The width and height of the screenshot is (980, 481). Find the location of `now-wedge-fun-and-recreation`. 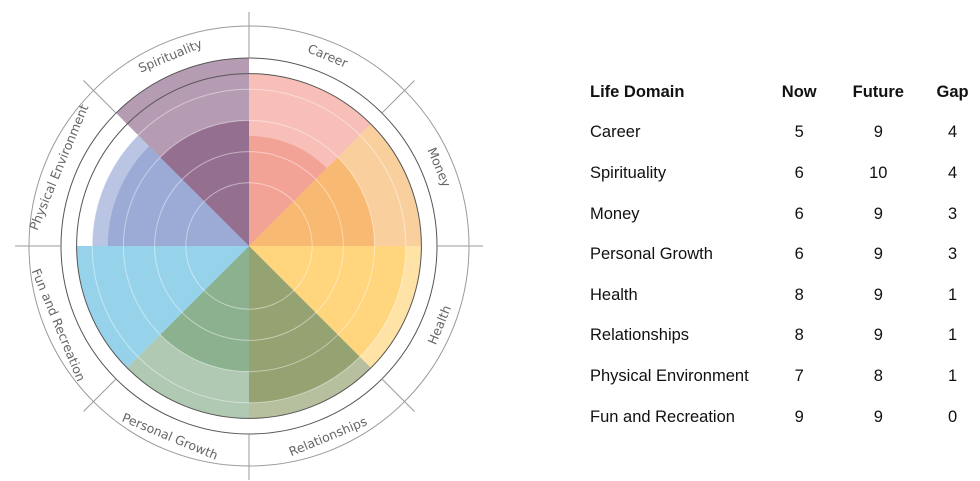

now-wedge-fun-and-recreation is located at coordinates (162, 307).